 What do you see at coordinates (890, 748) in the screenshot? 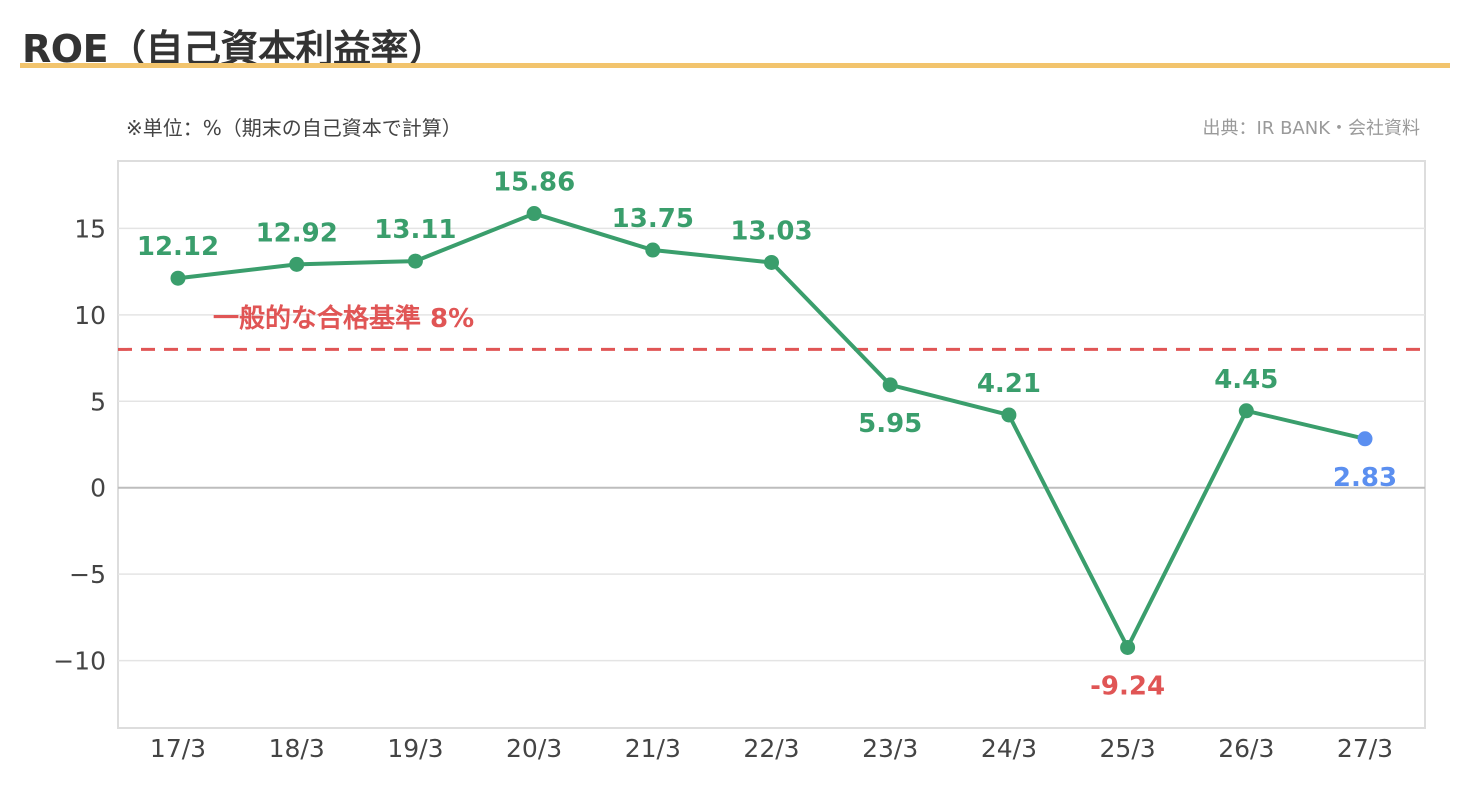
I see `x-tick-label: 23/3` at bounding box center [890, 748].